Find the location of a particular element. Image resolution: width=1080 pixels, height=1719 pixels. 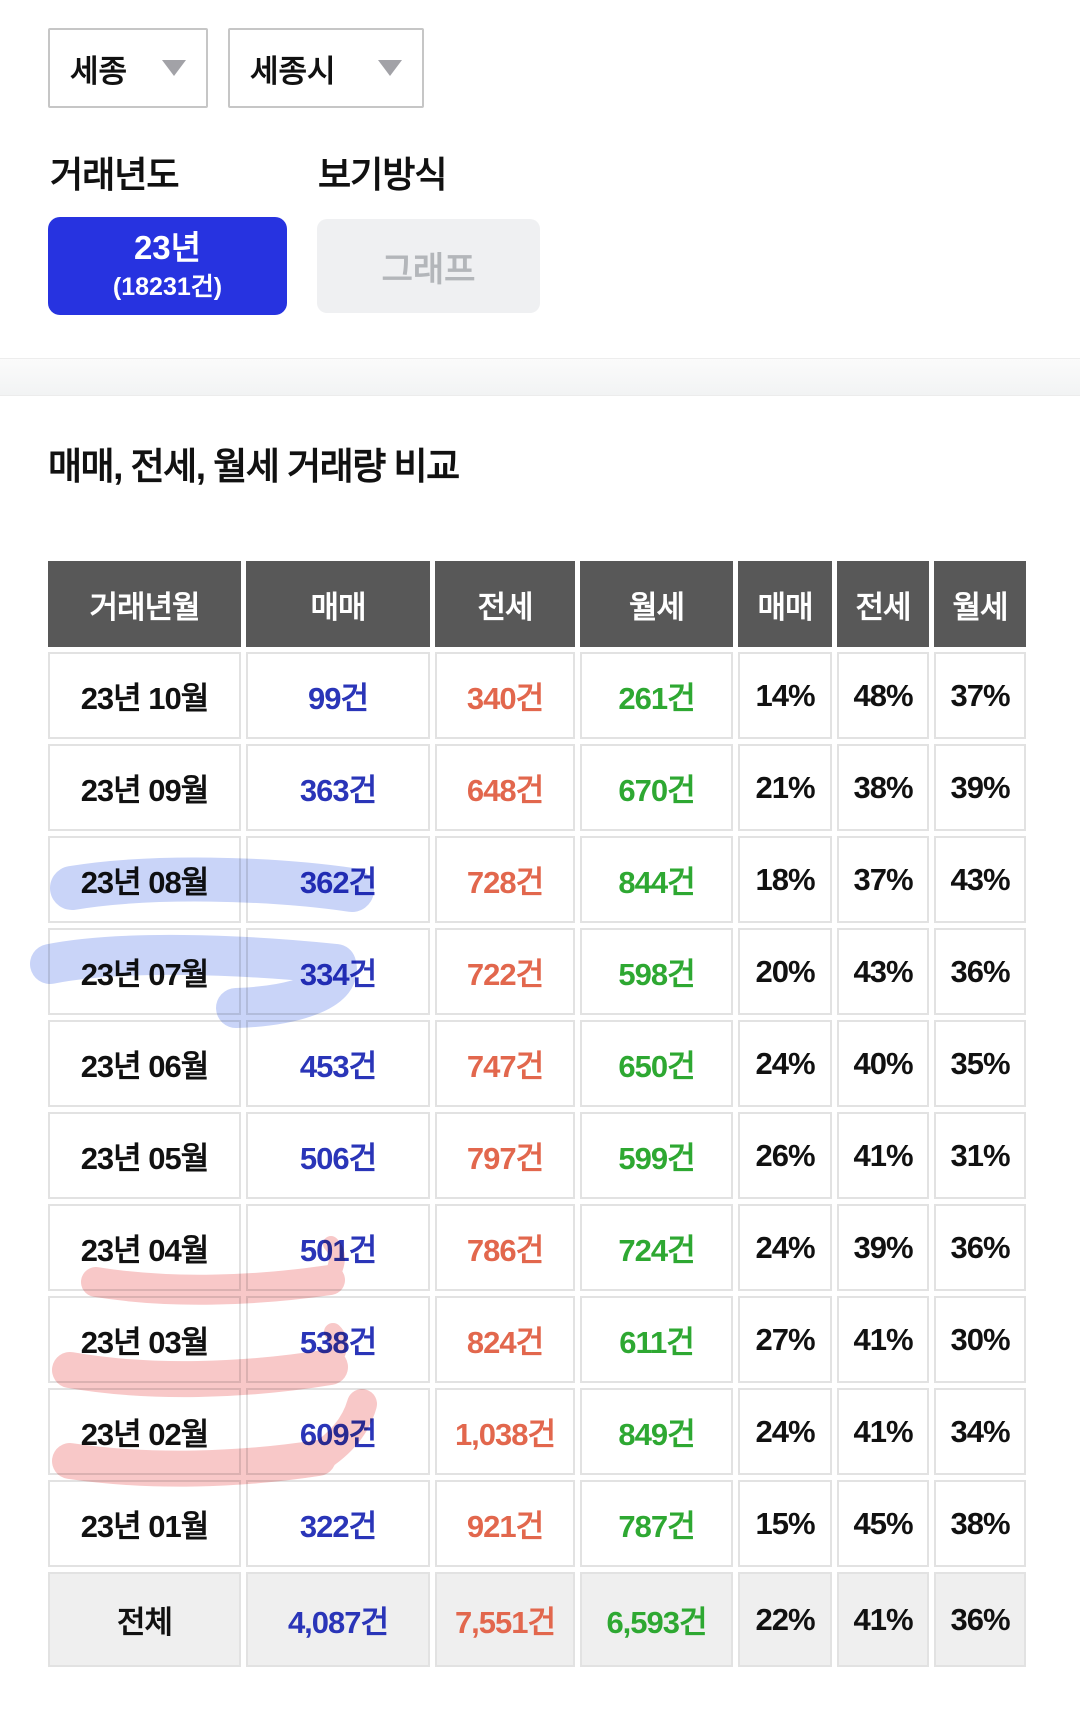

cell-month: 23년 09월 is located at coordinates (144, 787).